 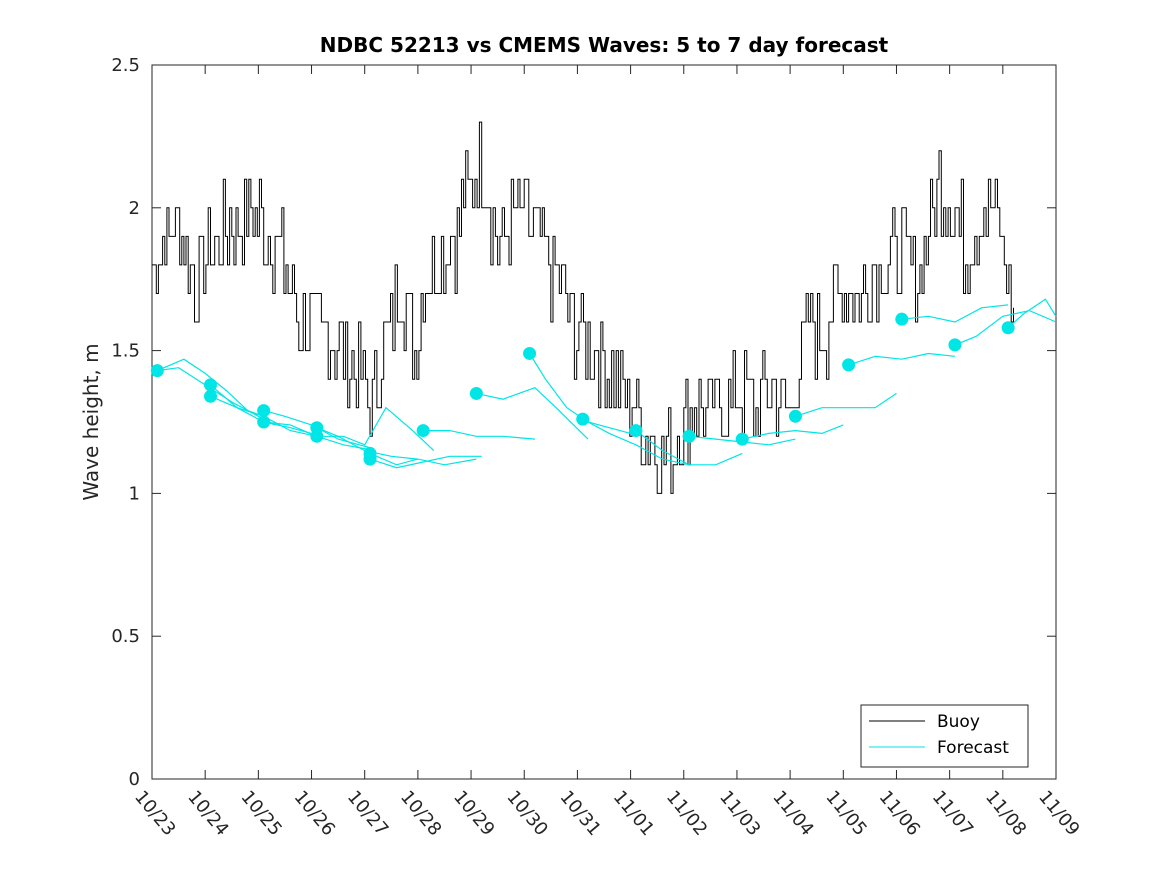 What do you see at coordinates (1005, 813) in the screenshot?
I see `x-tick-label: 11/08` at bounding box center [1005, 813].